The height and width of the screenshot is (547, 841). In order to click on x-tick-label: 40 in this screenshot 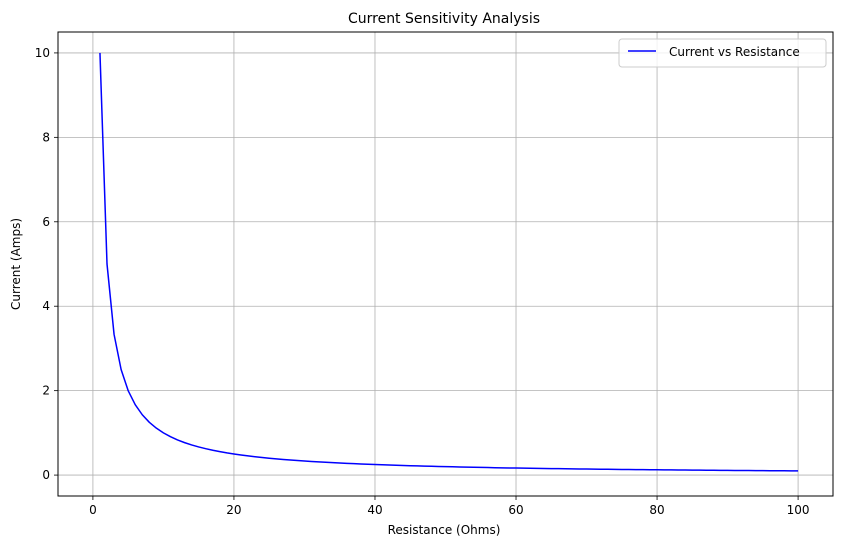, I will do `click(374, 510)`.